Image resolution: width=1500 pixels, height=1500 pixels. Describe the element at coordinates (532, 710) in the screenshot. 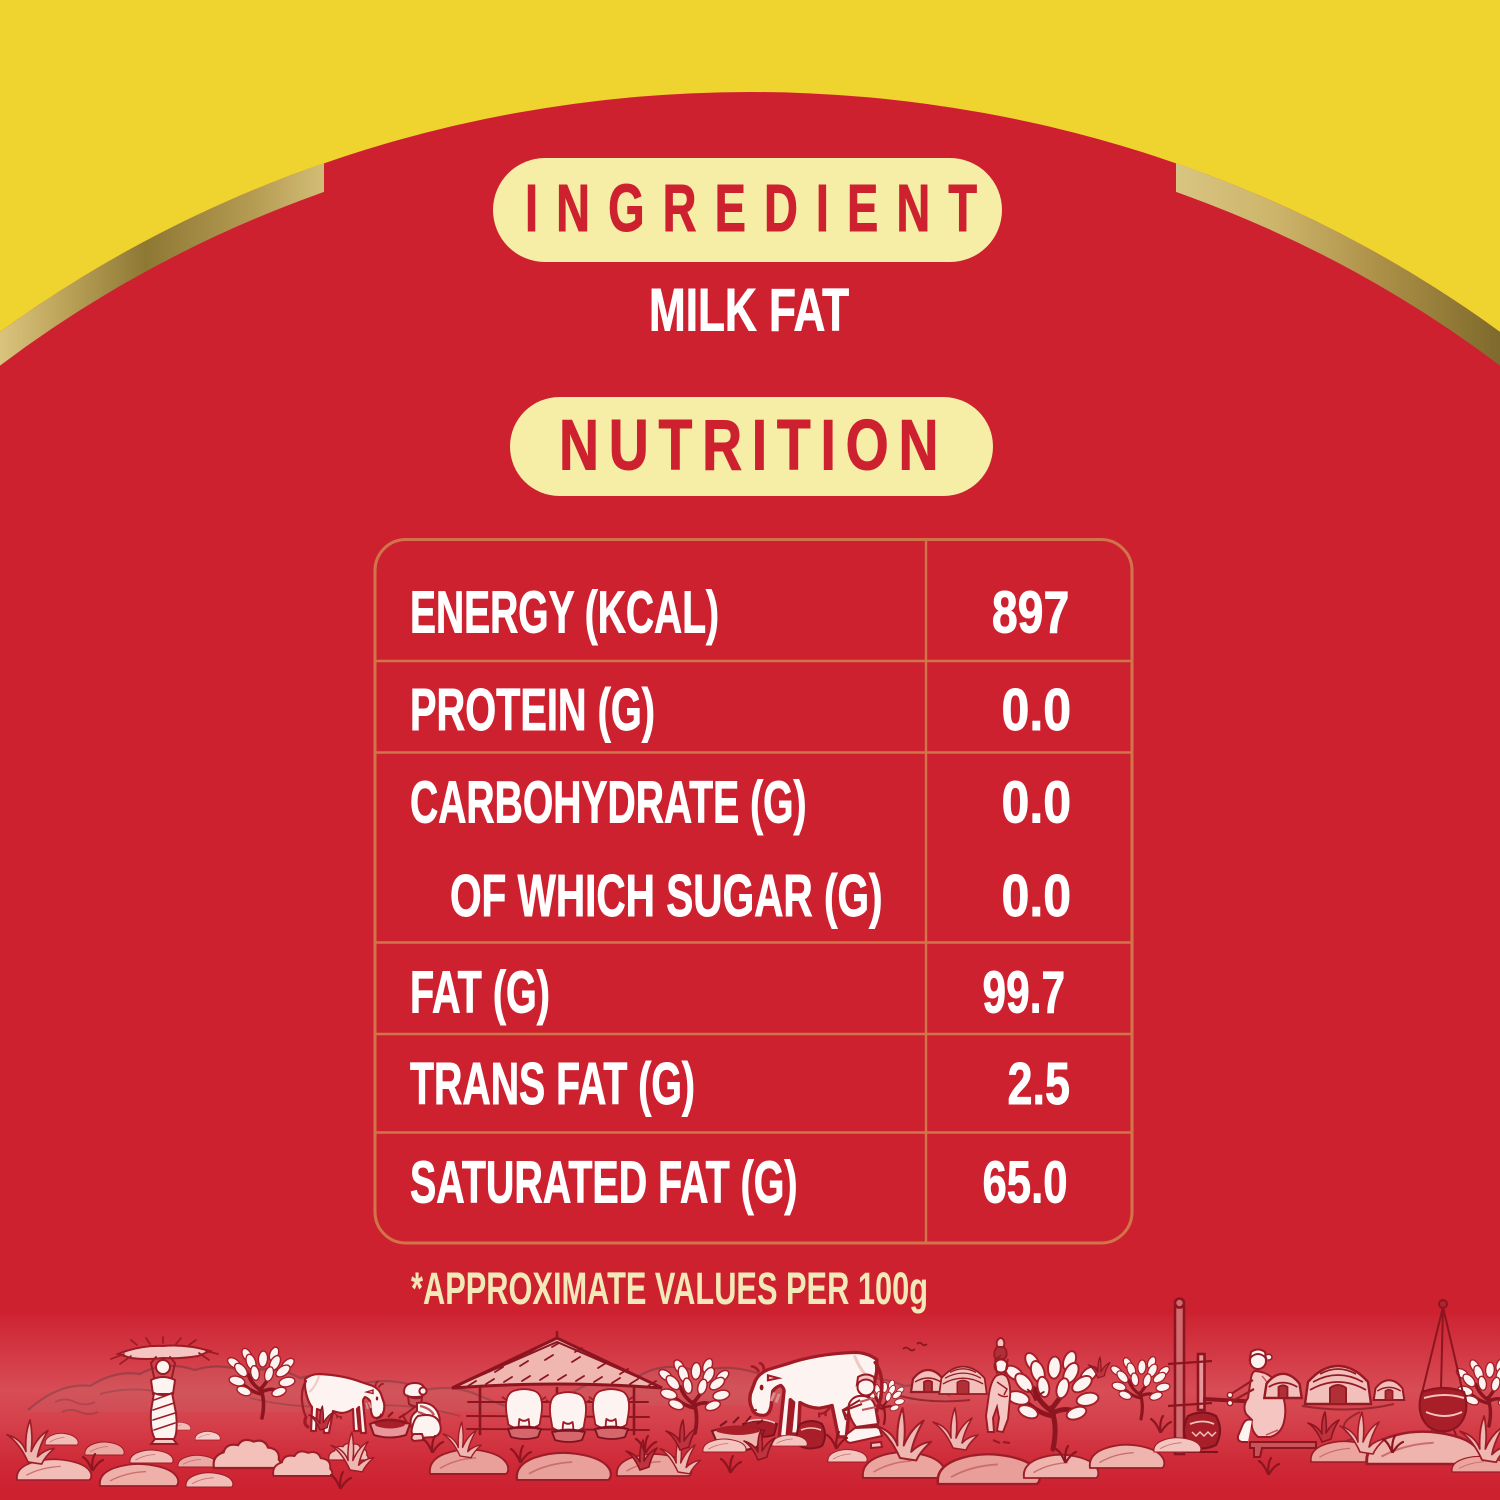

I see `svg-text: PROTEIN (G)` at that location.